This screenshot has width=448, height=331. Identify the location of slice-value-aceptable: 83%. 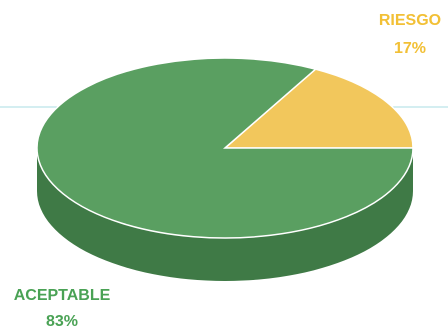
(62, 321).